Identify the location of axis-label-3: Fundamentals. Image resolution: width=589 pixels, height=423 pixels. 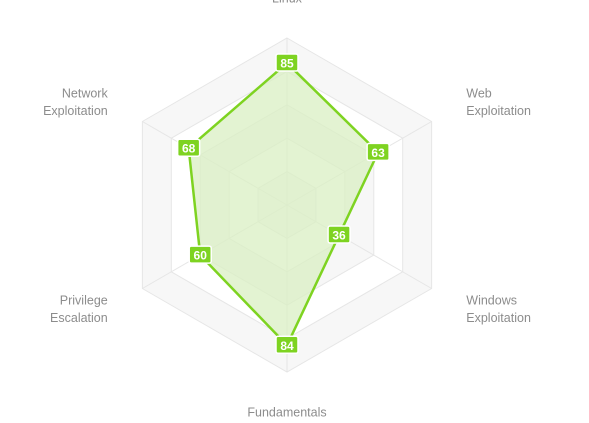
(286, 413).